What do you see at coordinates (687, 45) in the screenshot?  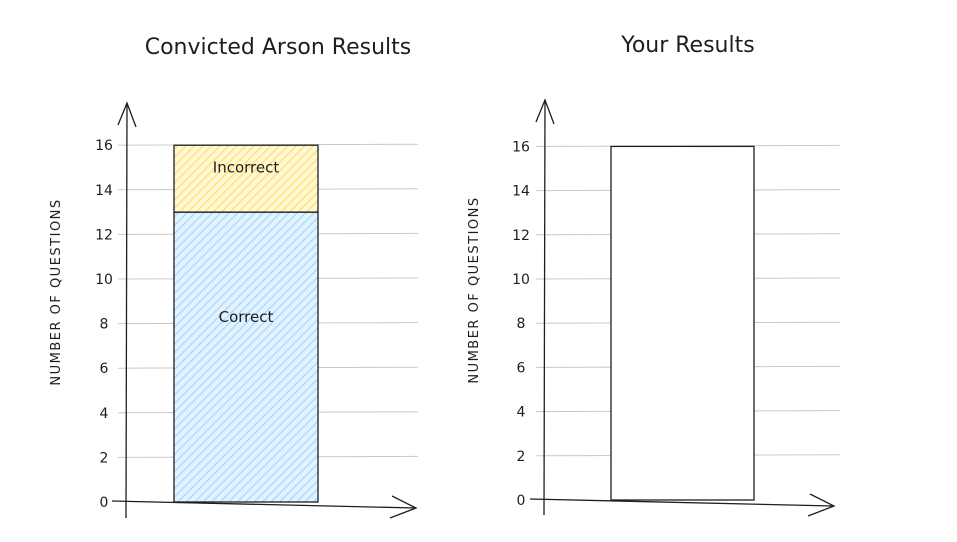 I see `chart-title: Your Results` at bounding box center [687, 45].